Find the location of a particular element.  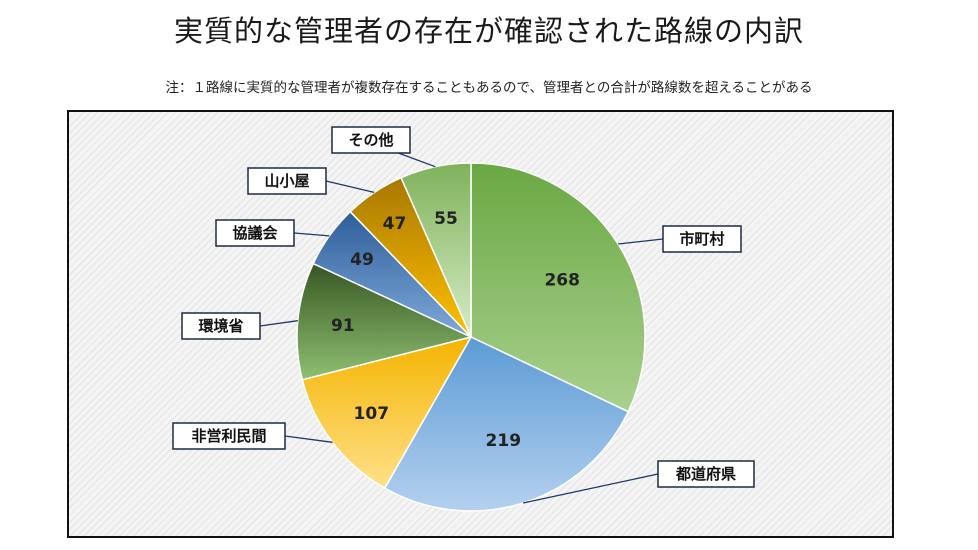

svg-text: 環境省 is located at coordinates (220, 326).